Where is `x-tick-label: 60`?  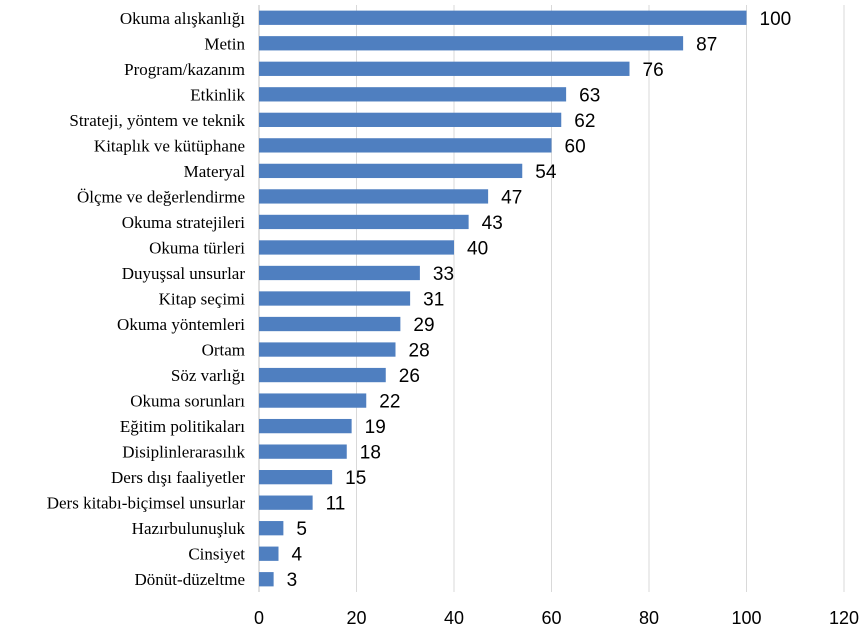 x-tick-label: 60 is located at coordinates (551, 618).